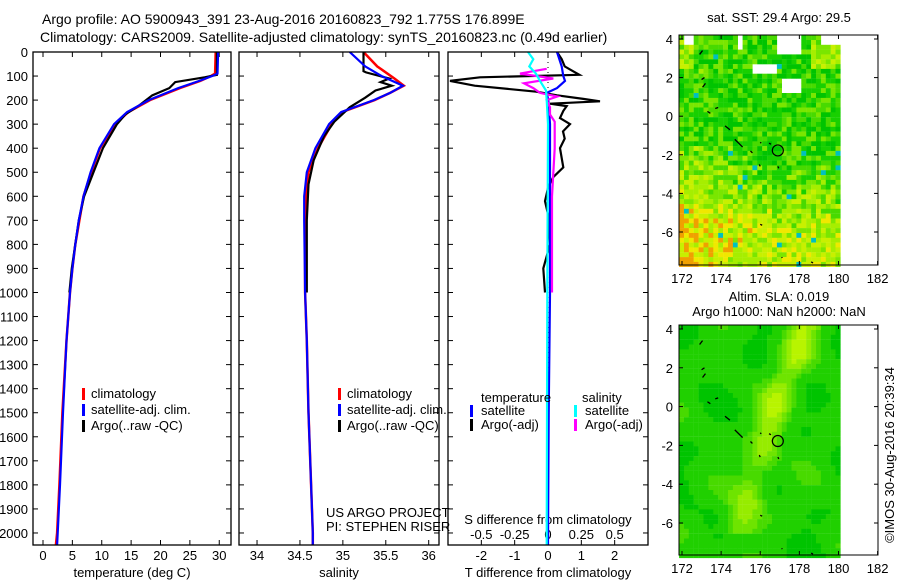 This screenshot has height=580, width=900. Describe the element at coordinates (607, 410) in the screenshot. I see `legend-label: satellite` at that location.